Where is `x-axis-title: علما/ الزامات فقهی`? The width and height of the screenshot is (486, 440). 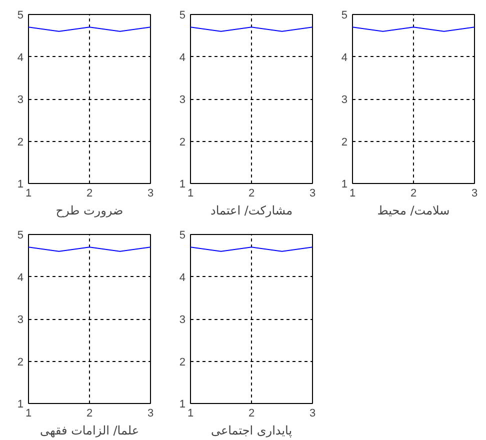 x-axis-title: علما/ الزامات فقهی is located at coordinates (90, 431).